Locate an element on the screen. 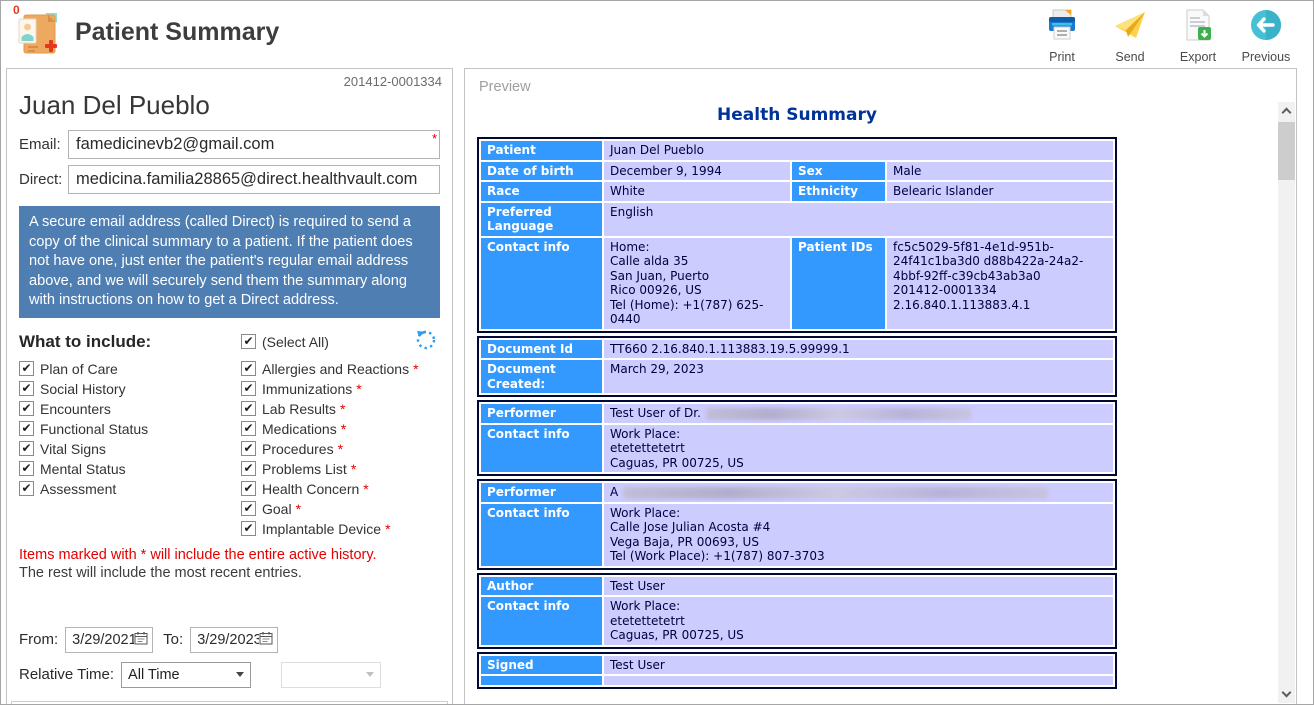 The width and height of the screenshot is (1314, 705). table-header-cell: Document Id is located at coordinates (541, 348).